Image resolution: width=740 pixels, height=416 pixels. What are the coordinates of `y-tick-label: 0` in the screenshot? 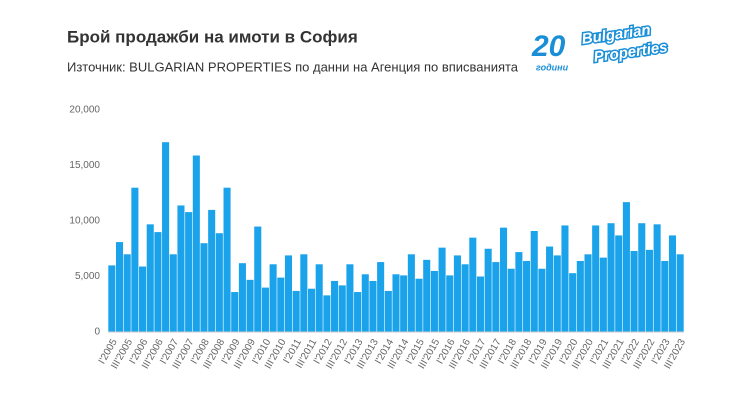 It's located at (97, 332).